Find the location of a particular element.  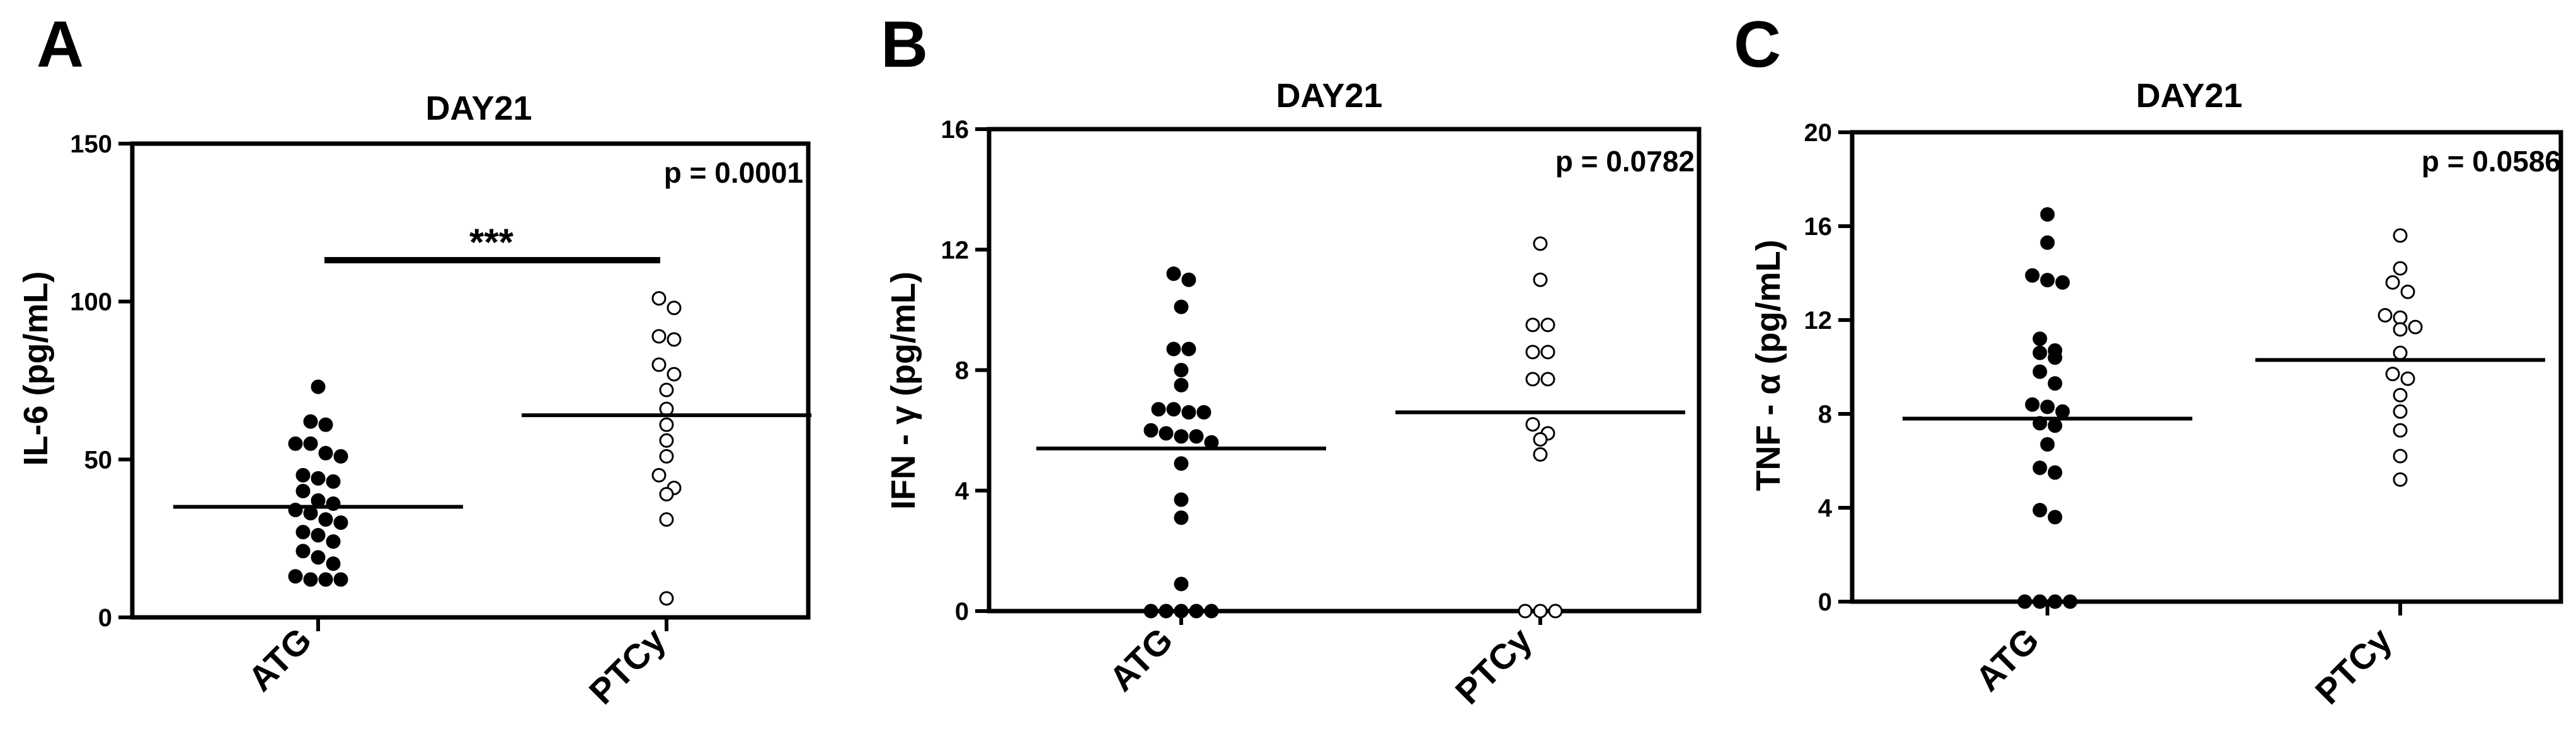

panel-b-p-value: p = 0.0782 is located at coordinates (1625, 161).